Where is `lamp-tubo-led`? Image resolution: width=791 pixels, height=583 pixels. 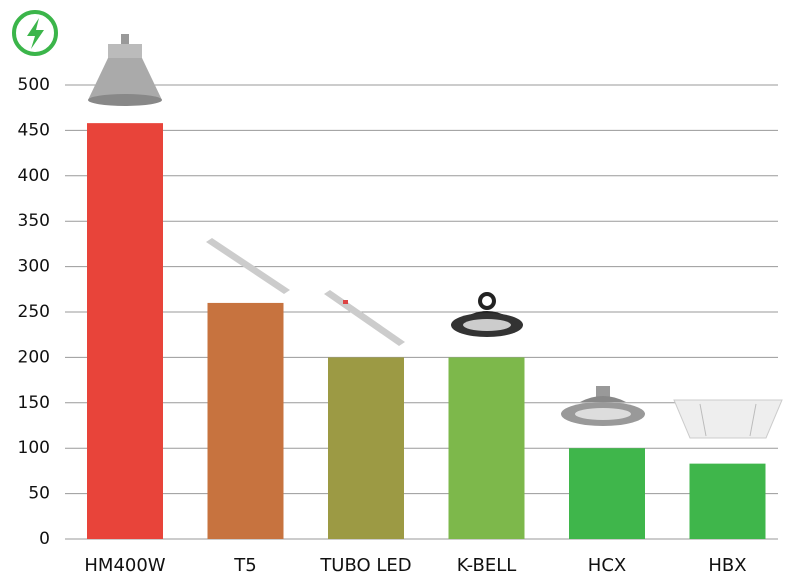 lamp-tubo-led is located at coordinates (364, 318).